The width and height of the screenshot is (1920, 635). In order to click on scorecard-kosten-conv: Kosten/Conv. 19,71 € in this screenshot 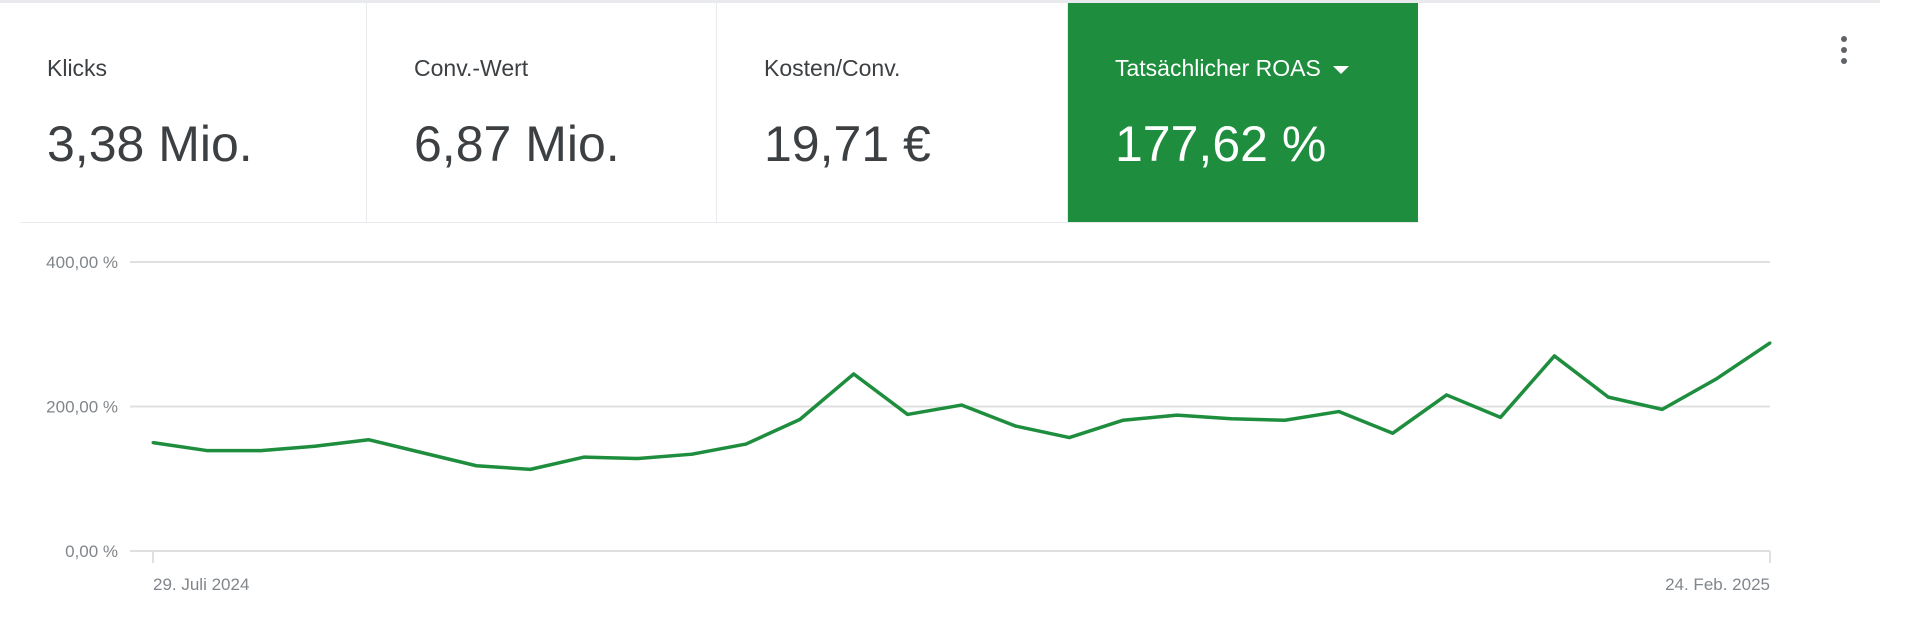, I will do `click(892, 113)`.